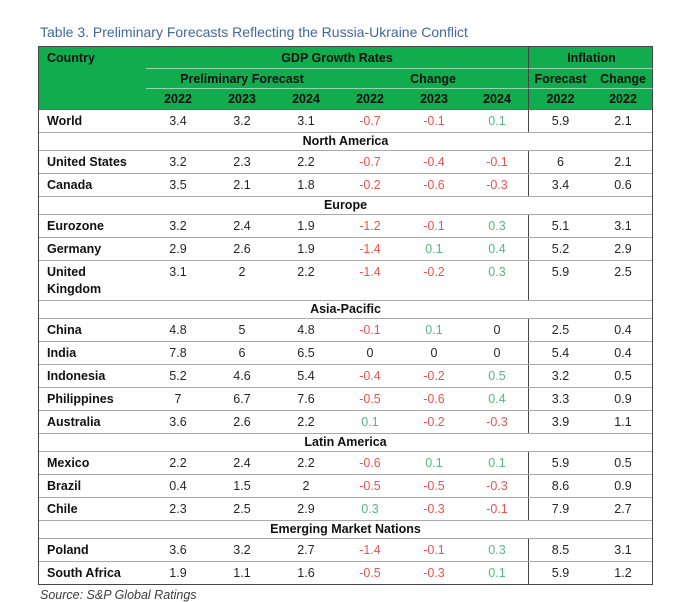 This screenshot has width=680, height=602. Describe the element at coordinates (345, 121) in the screenshot. I see `table-row: World 3.4 3.2 3.1 -0.7 -0.1 0.1 5.9 2.1` at that location.